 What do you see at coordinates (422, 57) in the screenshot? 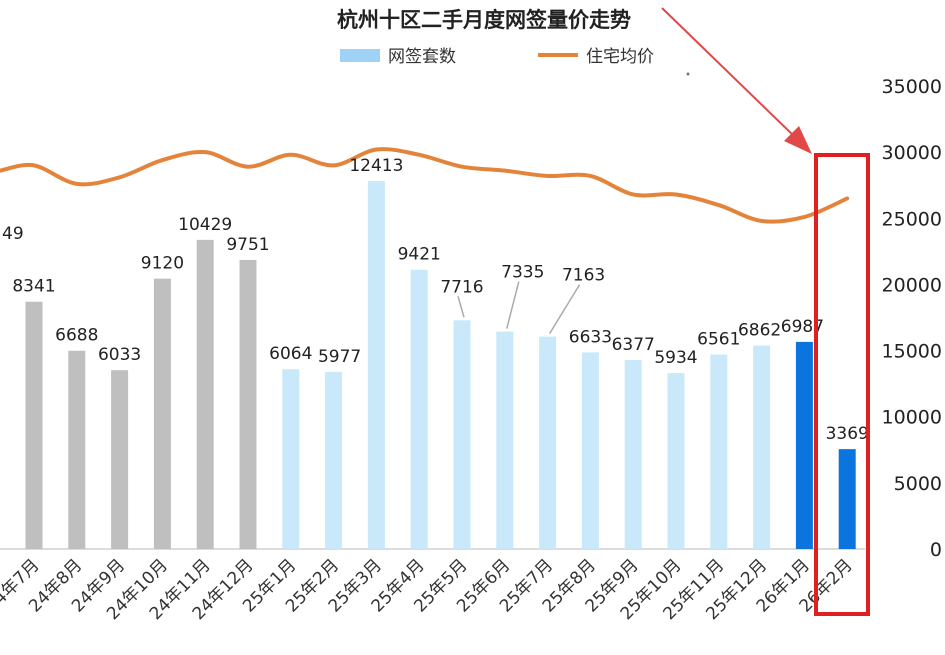
I see `legend-label-bar: 网签套数` at bounding box center [422, 57].